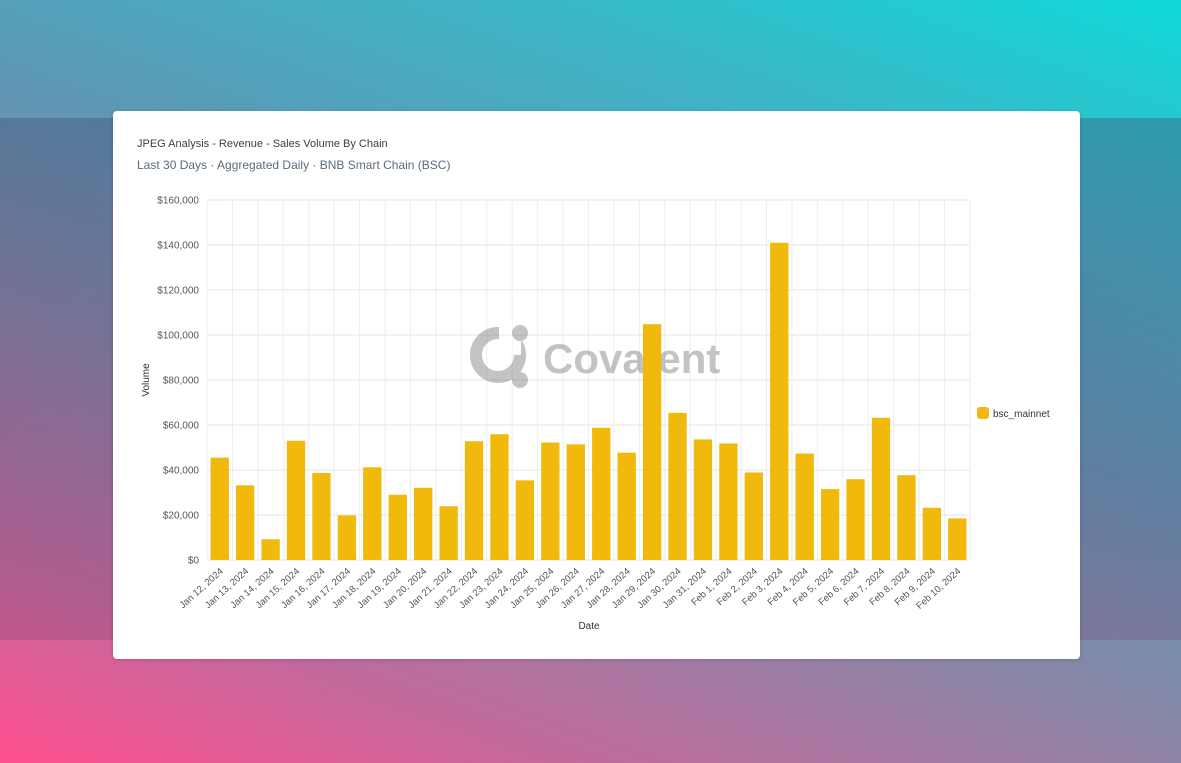 The height and width of the screenshot is (763, 1181). Describe the element at coordinates (181, 471) in the screenshot. I see `y-tick-label: $40,000` at that location.